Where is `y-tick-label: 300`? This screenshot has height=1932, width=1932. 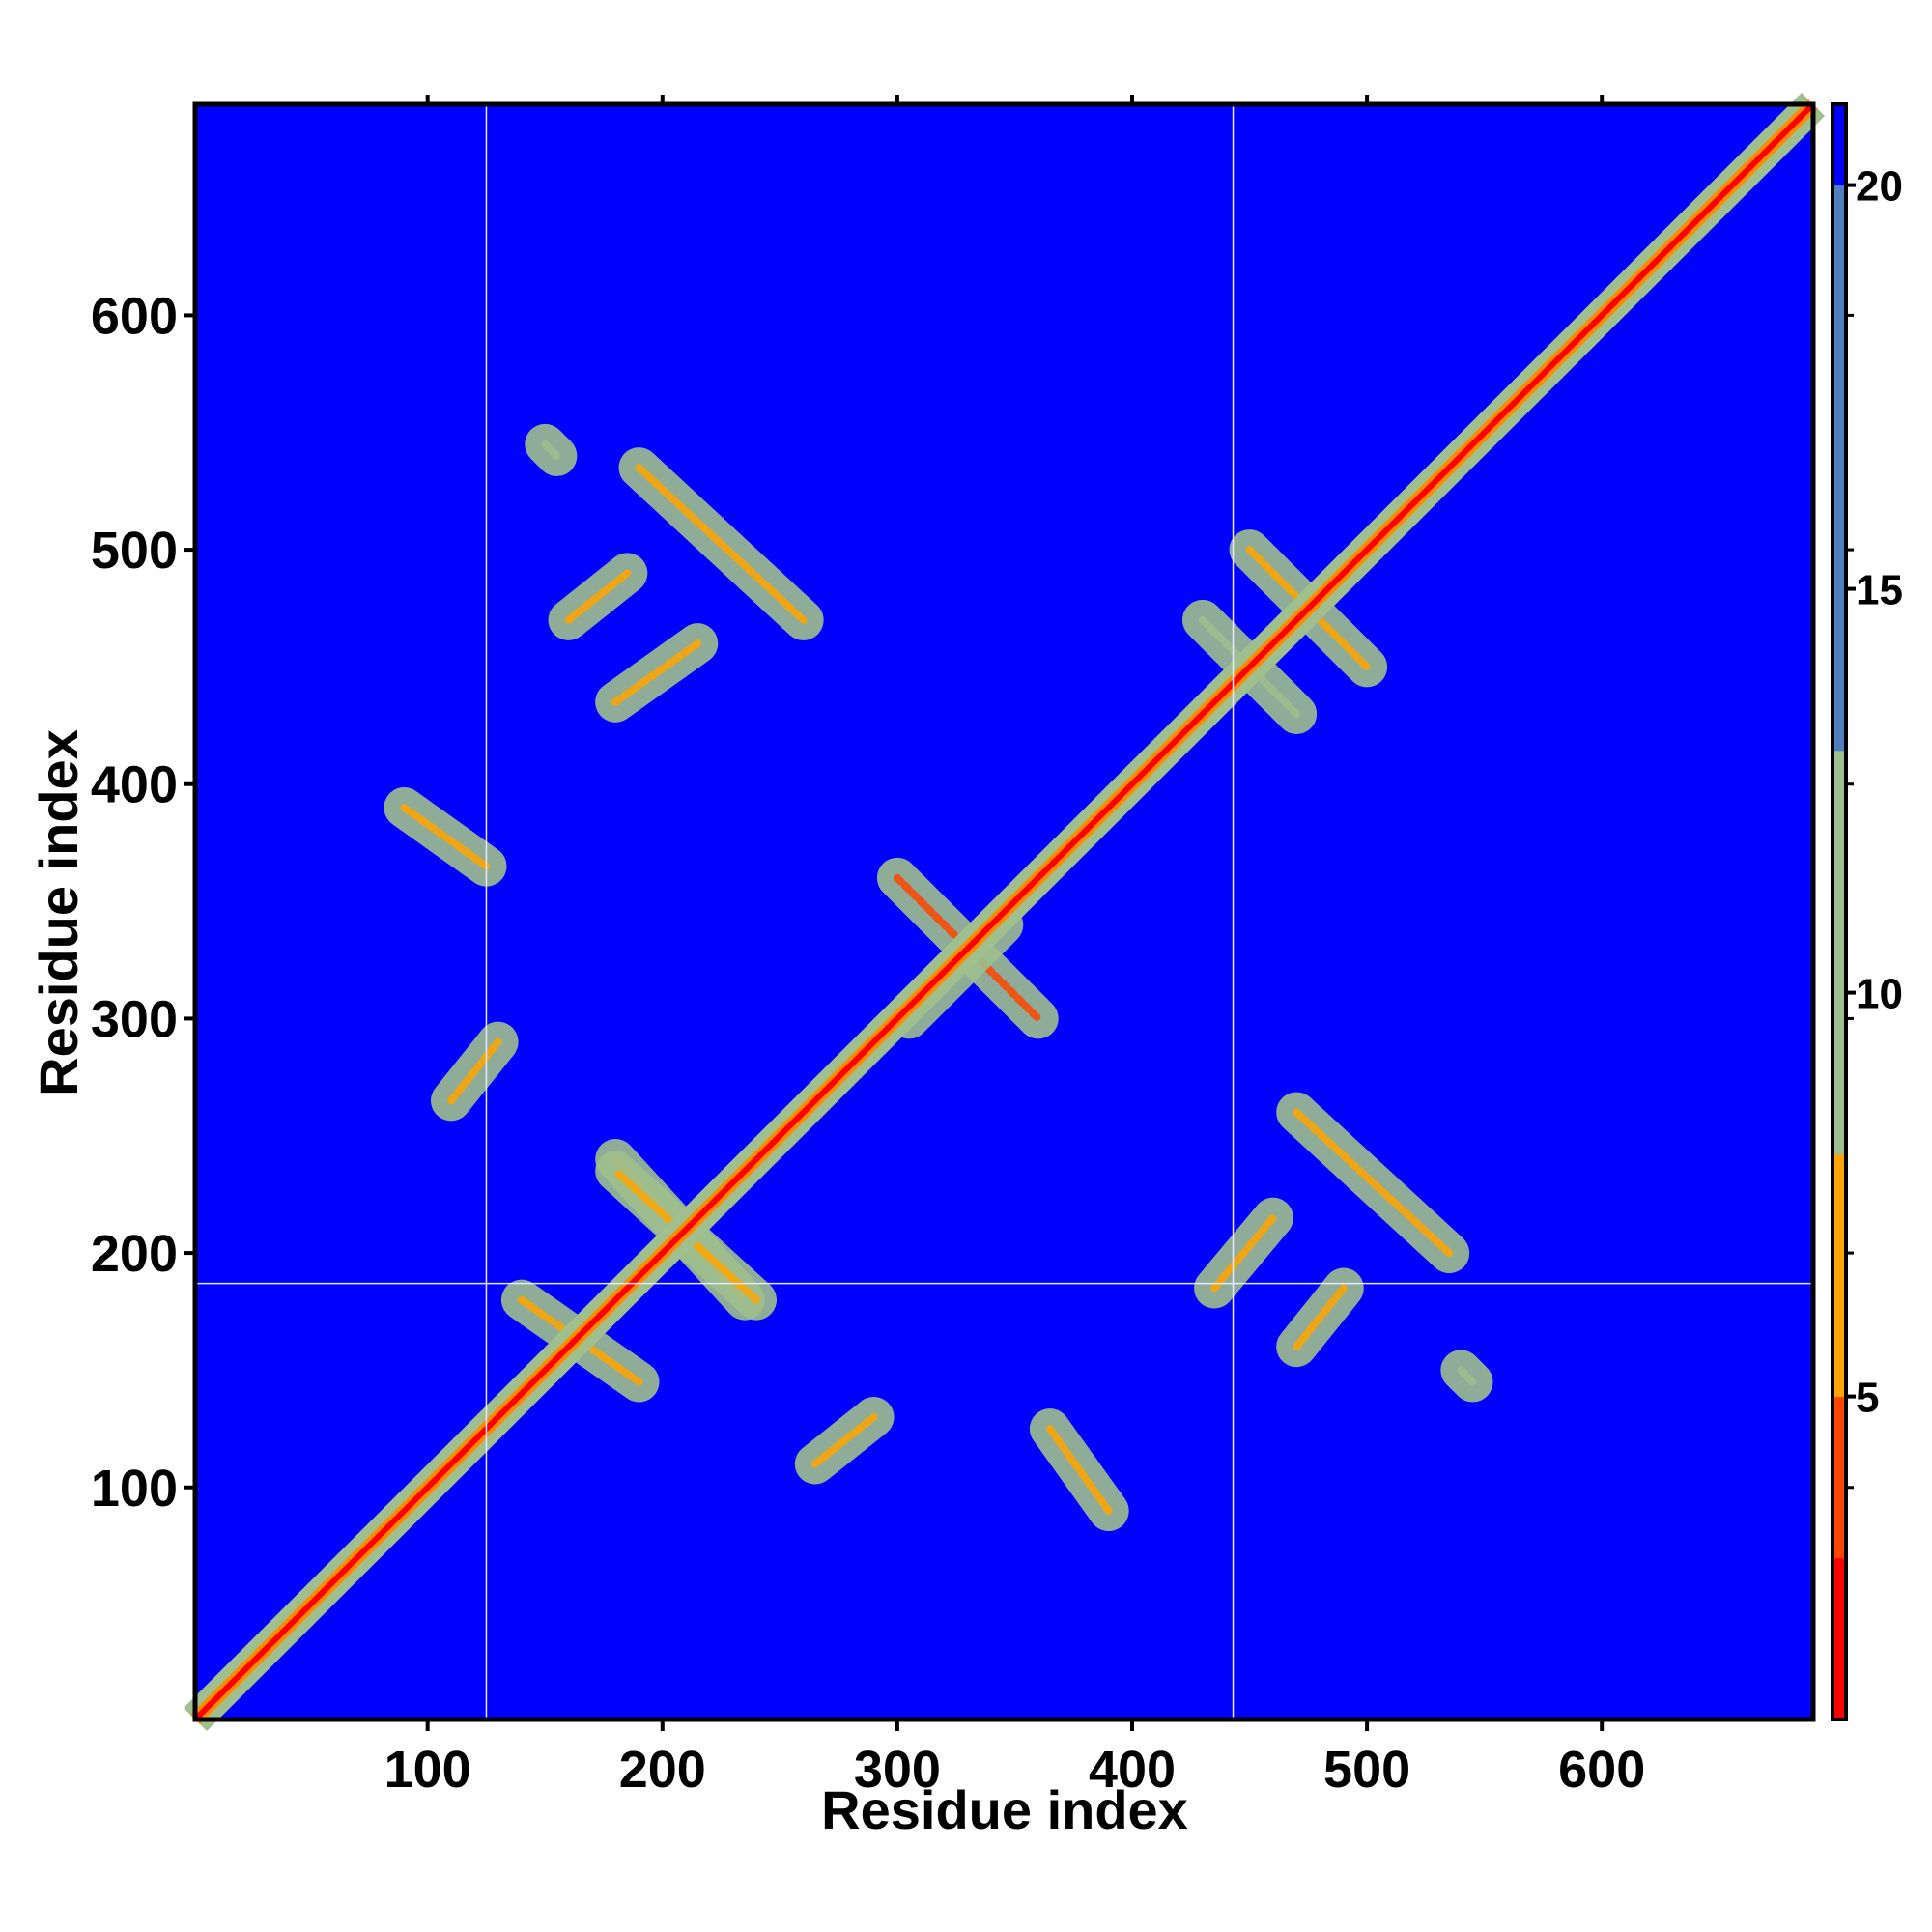 y-tick-label: 300 is located at coordinates (134, 1019).